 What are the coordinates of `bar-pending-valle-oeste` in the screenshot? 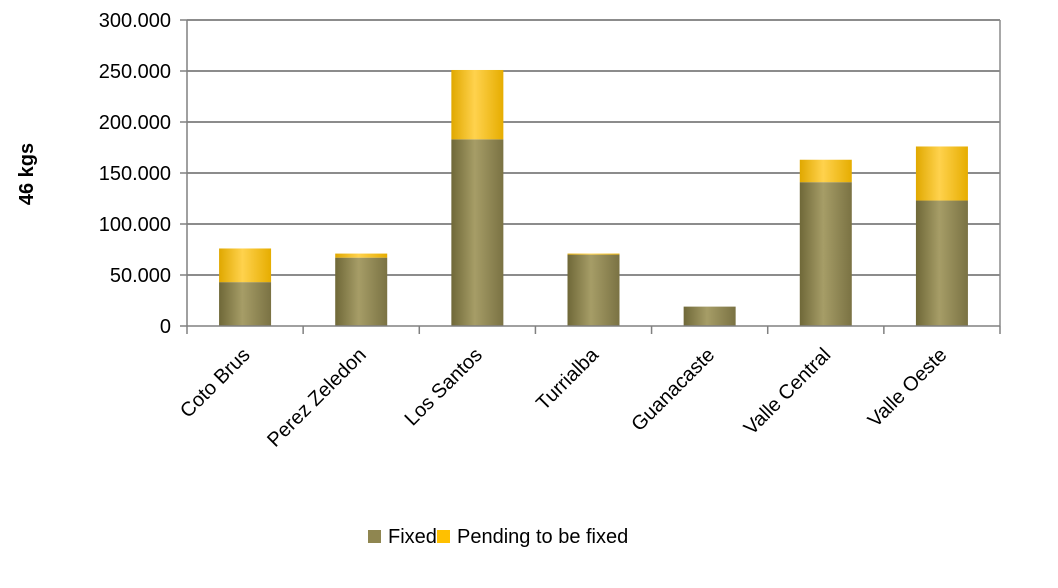 It's located at (941, 173).